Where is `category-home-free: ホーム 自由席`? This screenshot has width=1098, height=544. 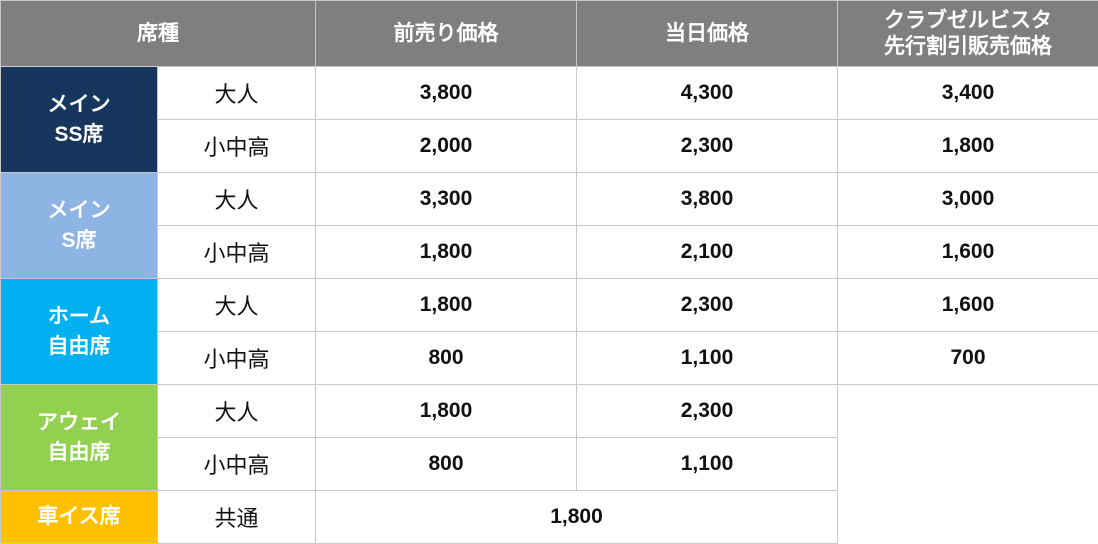 category-home-free: ホーム 自由席 is located at coordinates (79, 331).